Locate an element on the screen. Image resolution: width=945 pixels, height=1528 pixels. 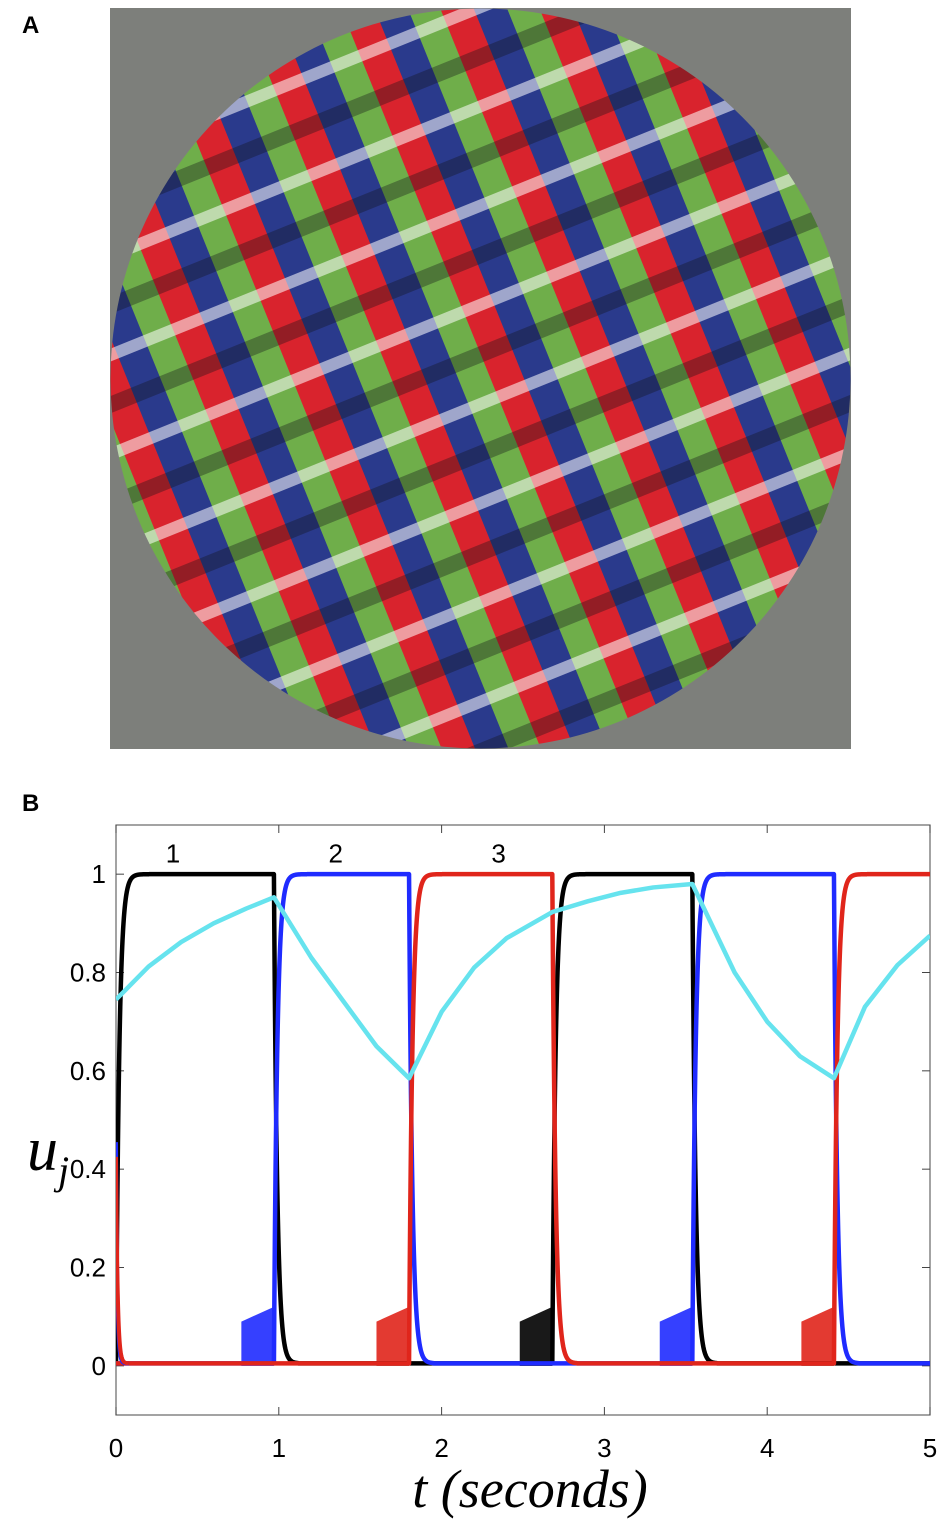
x-tick-label: 3 is located at coordinates (604, 1448).